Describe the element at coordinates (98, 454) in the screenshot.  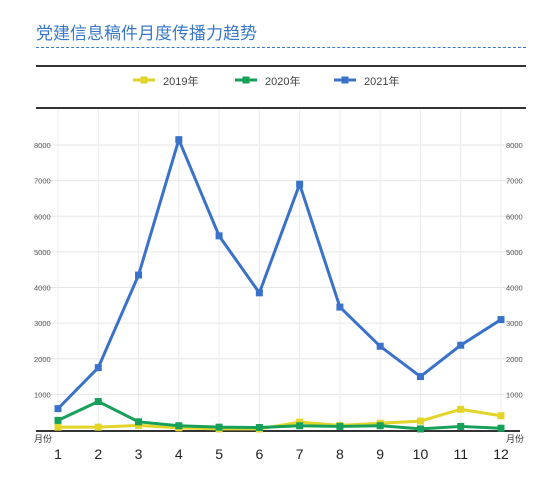
I see `x-tick-label: 2` at that location.